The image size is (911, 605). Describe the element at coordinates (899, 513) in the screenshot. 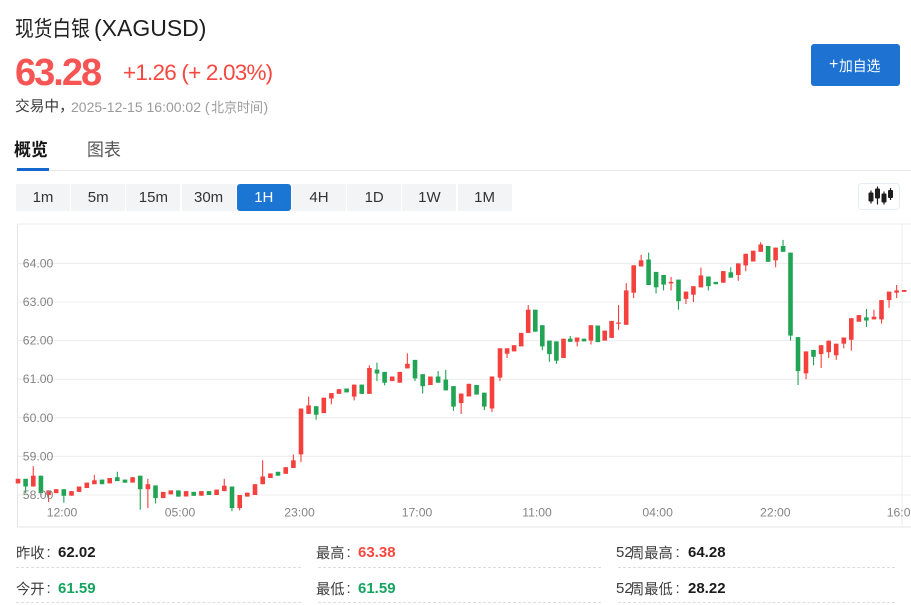

I see `svg-text: 16:00` at that location.